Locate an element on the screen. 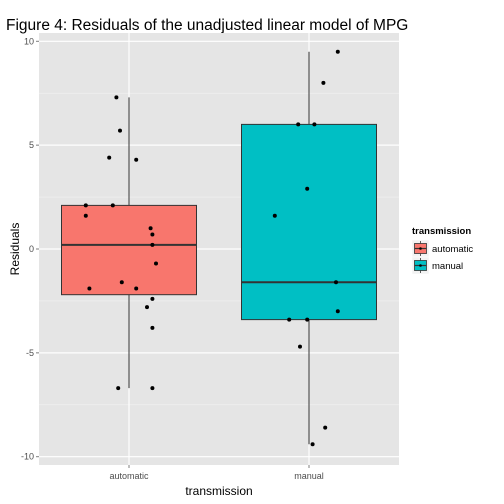 The height and width of the screenshot is (504, 504). y-axis-title: Residuals is located at coordinates (15, 249).